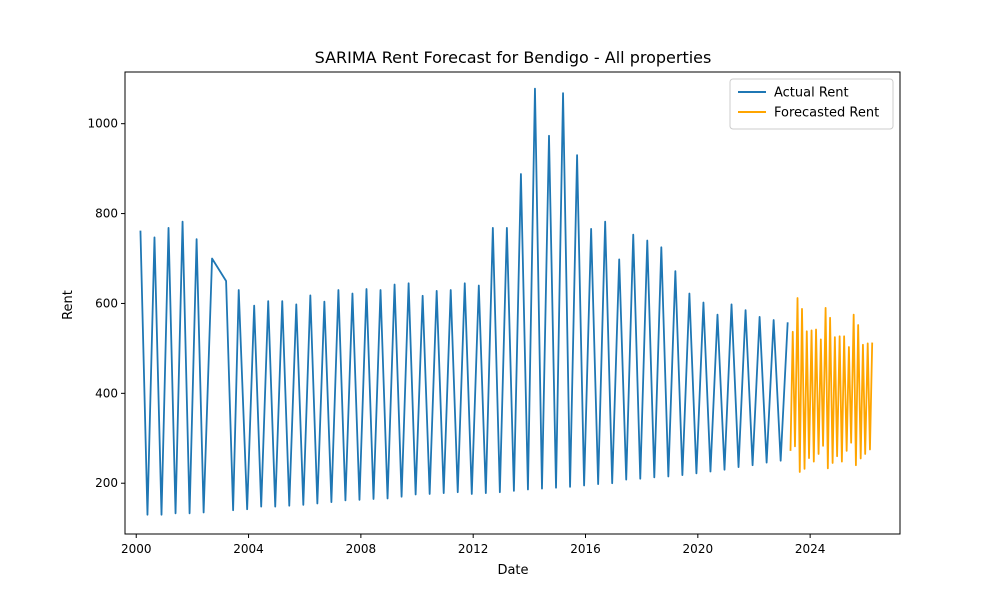  What do you see at coordinates (831, 385) in the screenshot?
I see `series-line-forecasted-rent` at bounding box center [831, 385].